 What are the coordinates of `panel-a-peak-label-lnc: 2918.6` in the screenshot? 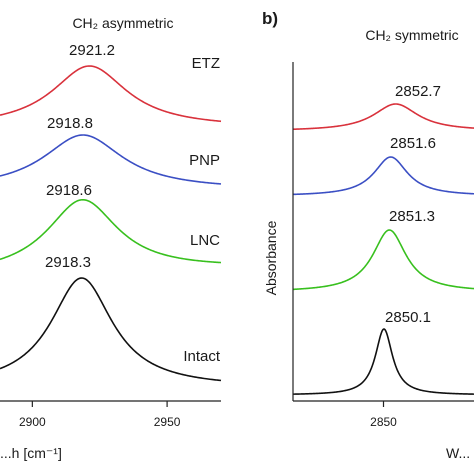 It's located at (69, 190).